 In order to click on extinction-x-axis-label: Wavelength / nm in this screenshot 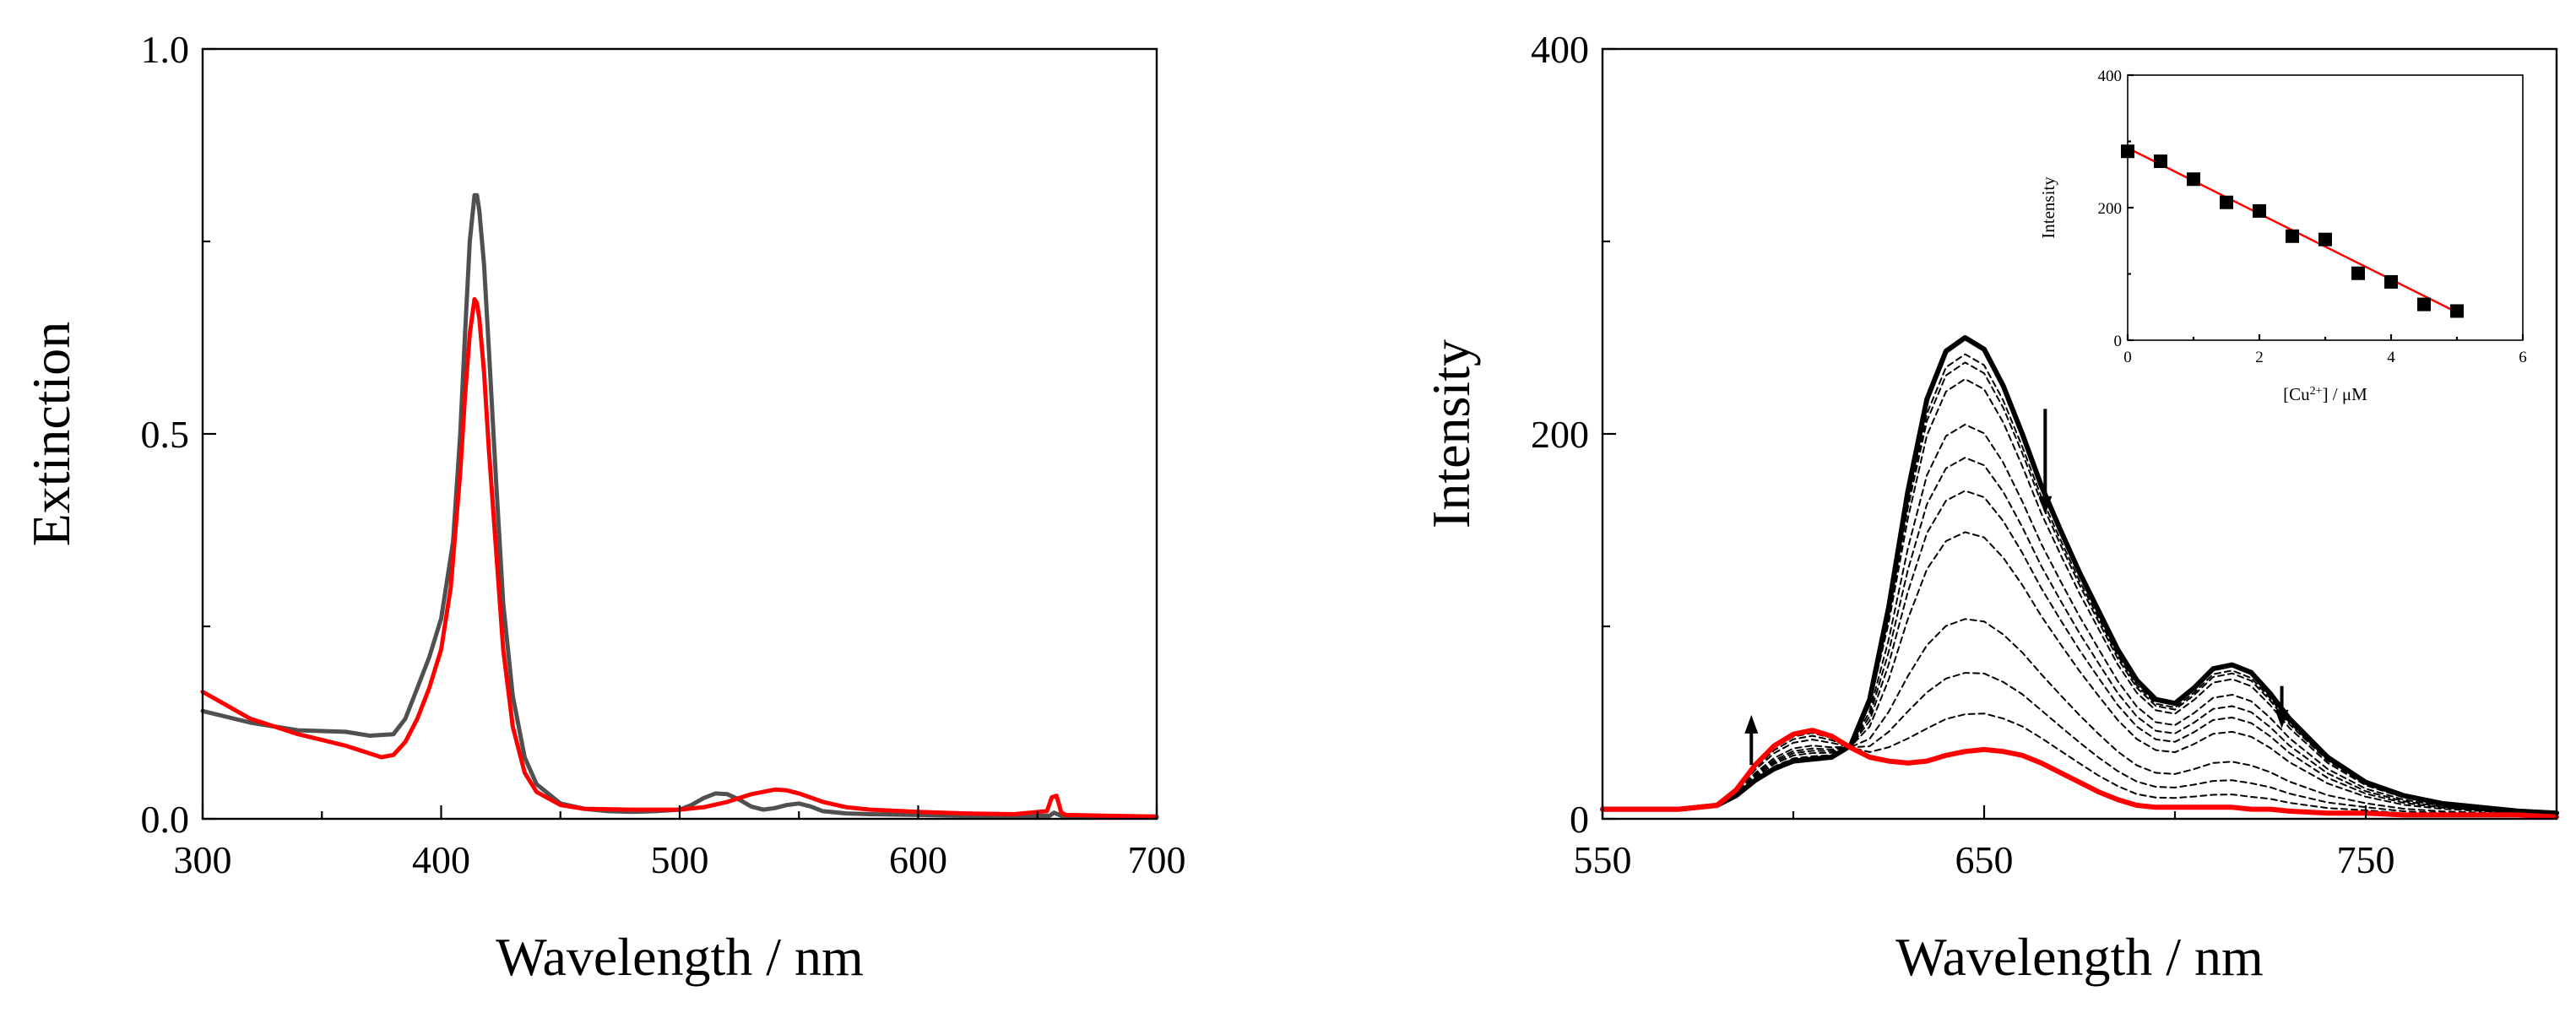, I will do `click(680, 957)`.